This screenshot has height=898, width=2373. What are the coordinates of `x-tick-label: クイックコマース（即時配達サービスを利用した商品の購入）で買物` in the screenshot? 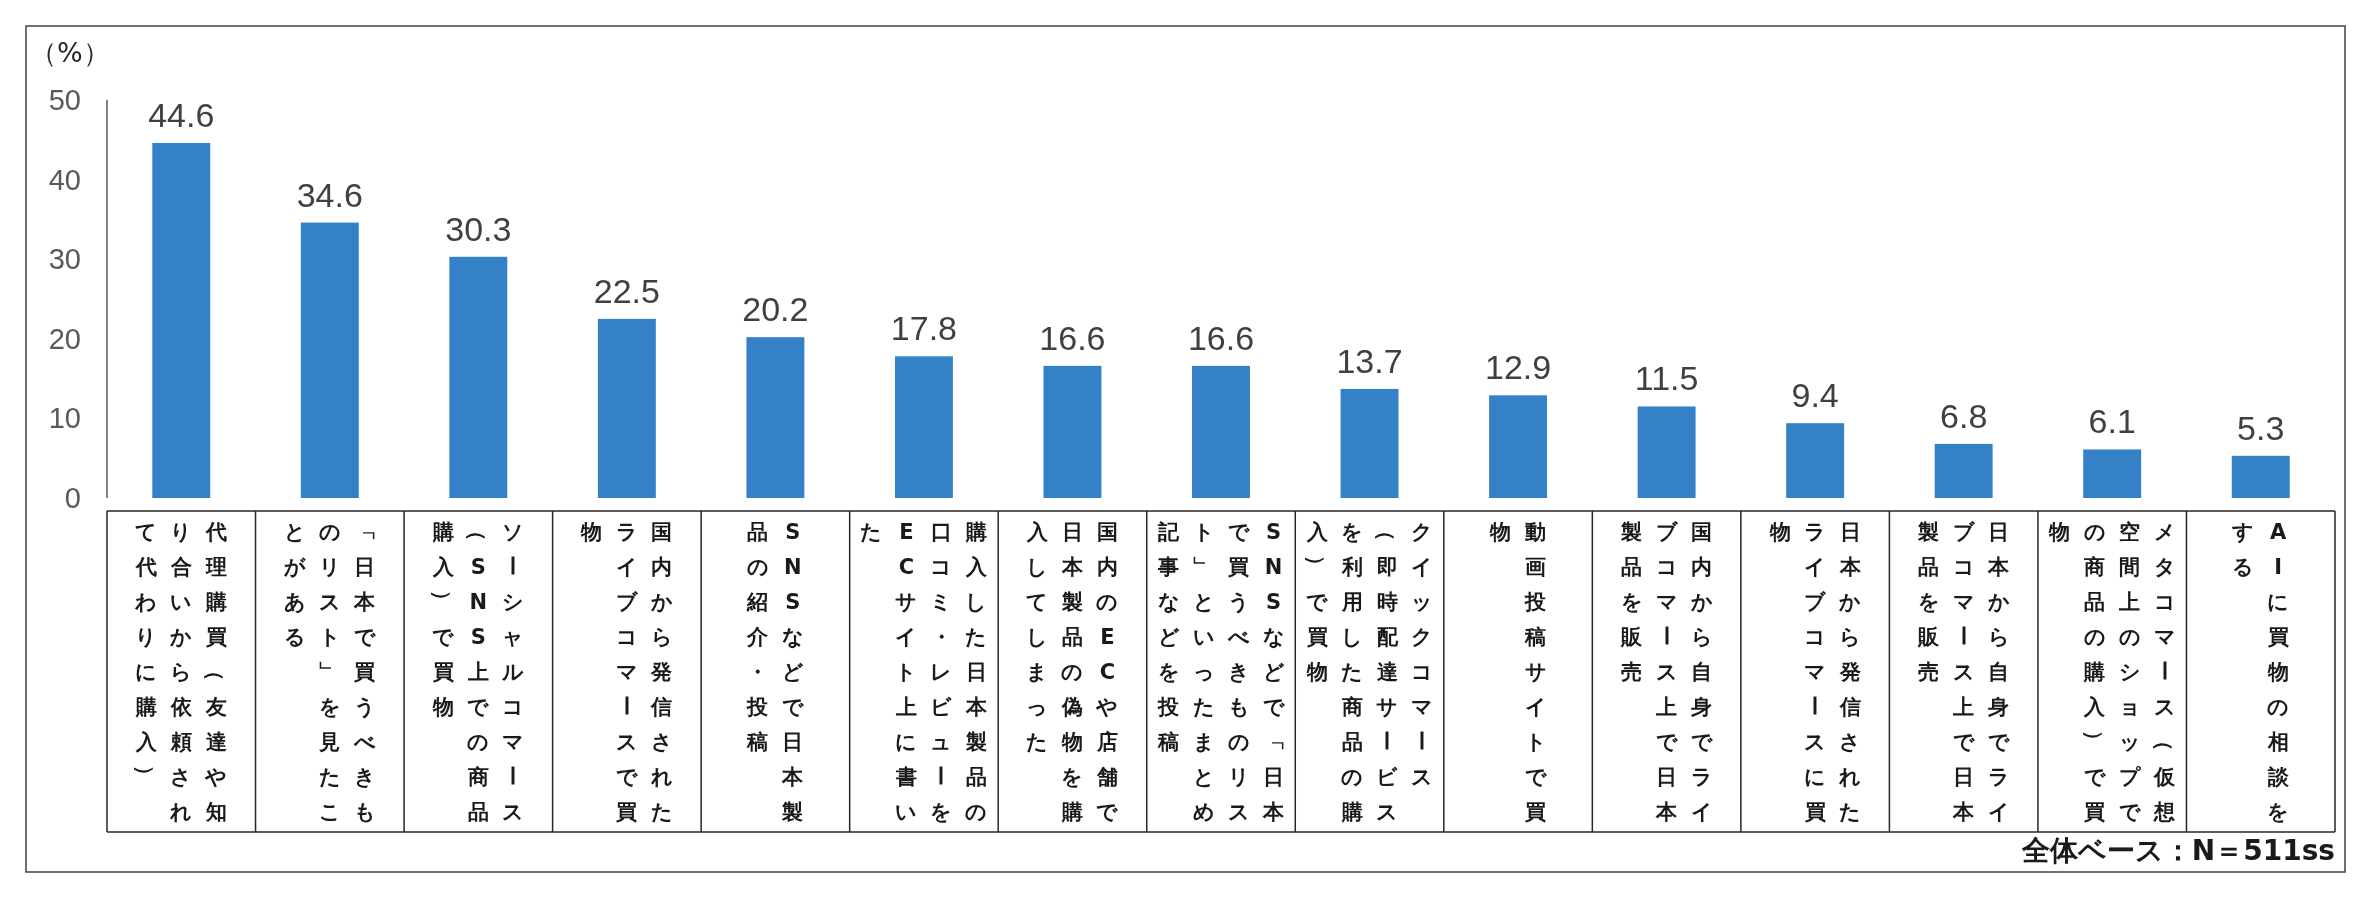 It's located at (1369, 671).